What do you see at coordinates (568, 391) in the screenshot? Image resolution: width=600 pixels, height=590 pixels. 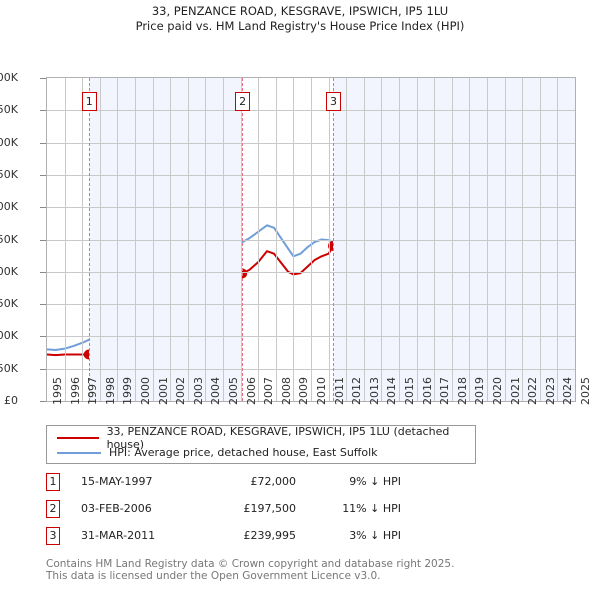 I see `x-axis-tick-label: 2024` at bounding box center [568, 391].